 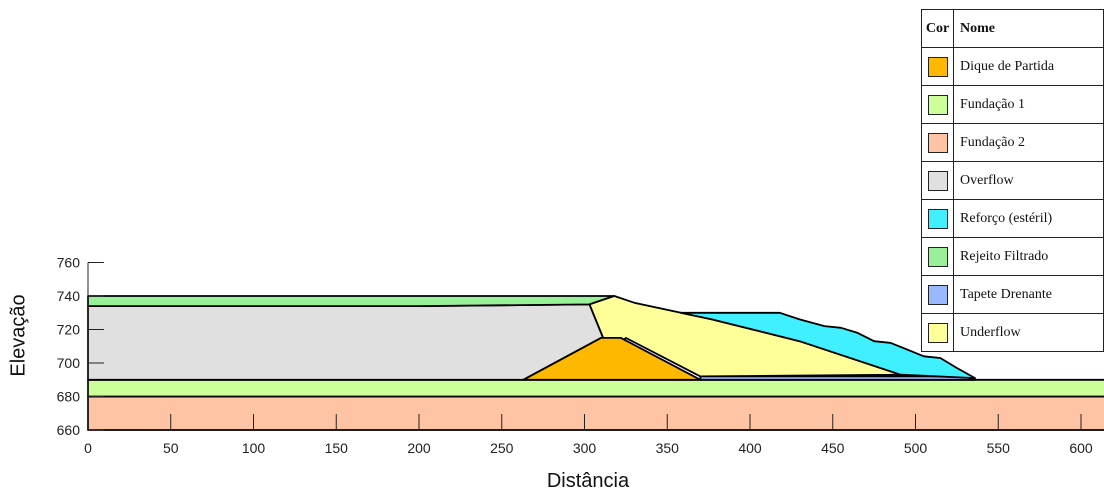 I want to click on x-tick-label: 600, so click(x=1081, y=448).